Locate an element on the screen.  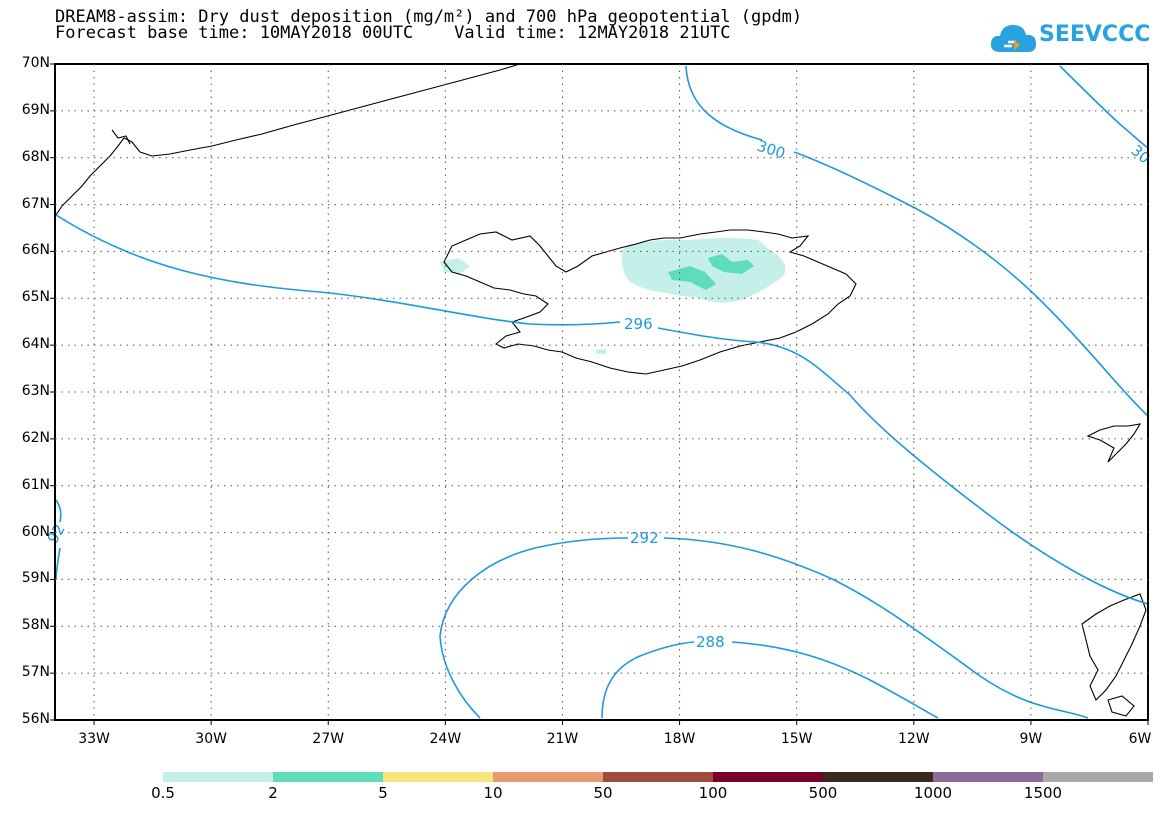
contour-label-292: 292 is located at coordinates (644, 538).